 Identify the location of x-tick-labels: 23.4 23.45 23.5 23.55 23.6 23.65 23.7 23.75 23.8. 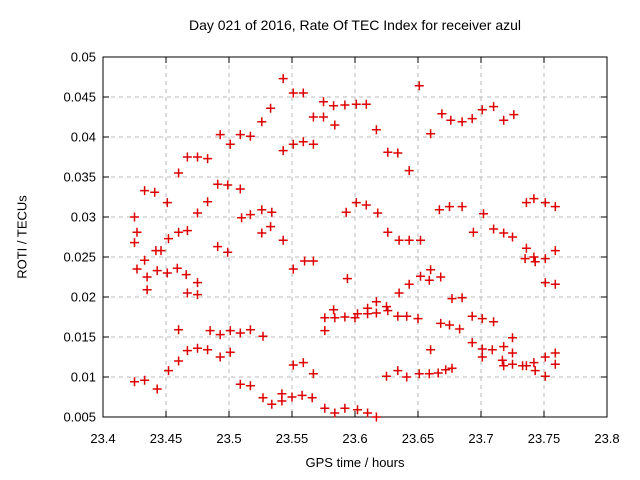
(354, 438).